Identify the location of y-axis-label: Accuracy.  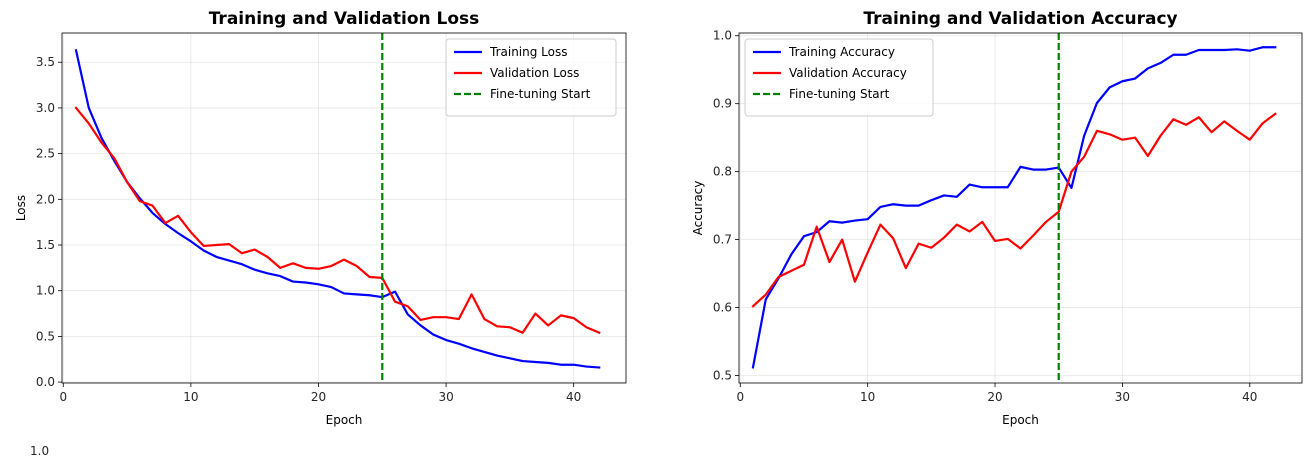
(698, 208).